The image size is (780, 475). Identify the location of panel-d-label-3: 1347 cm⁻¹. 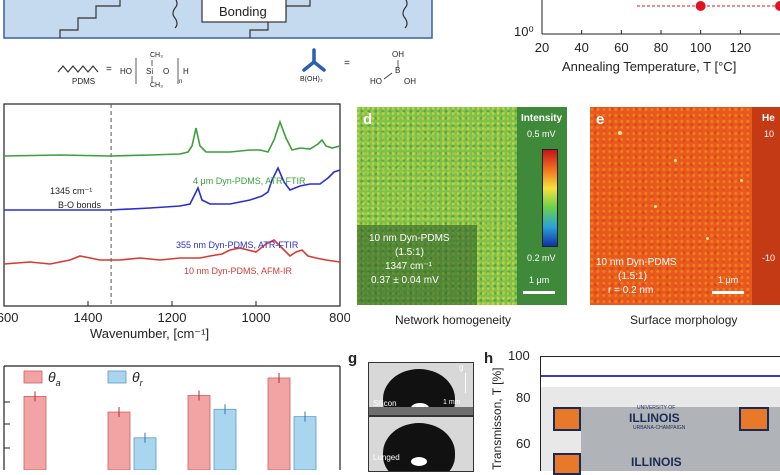
(408, 266).